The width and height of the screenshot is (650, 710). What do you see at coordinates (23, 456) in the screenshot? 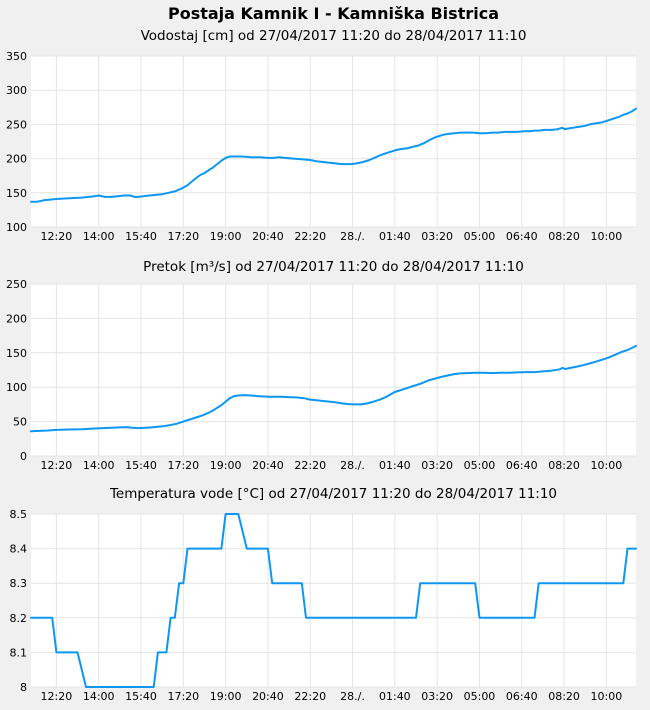
I see `y-tick-label: 0` at bounding box center [23, 456].